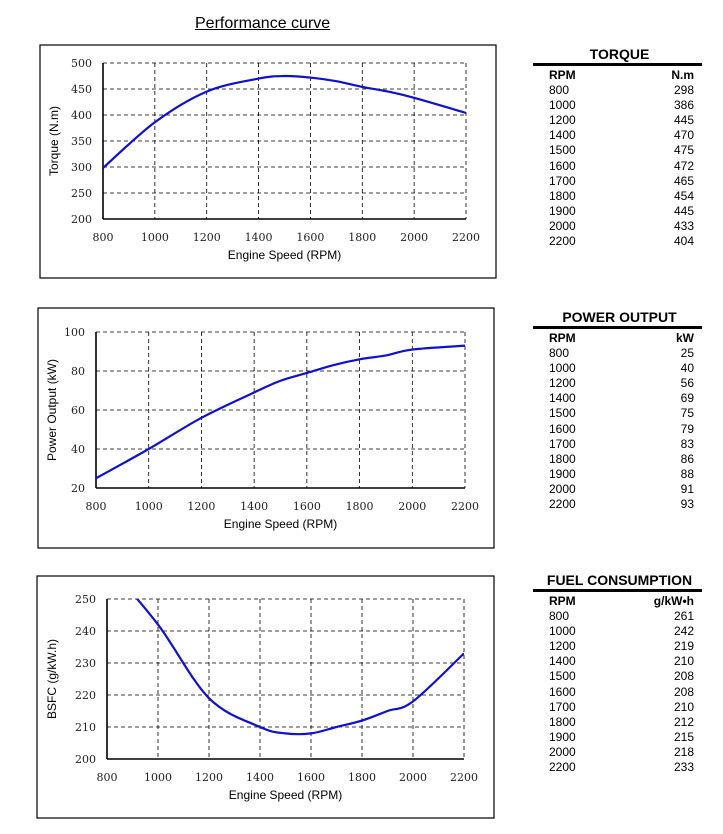  I want to click on value-cell: 219, so click(683, 646).